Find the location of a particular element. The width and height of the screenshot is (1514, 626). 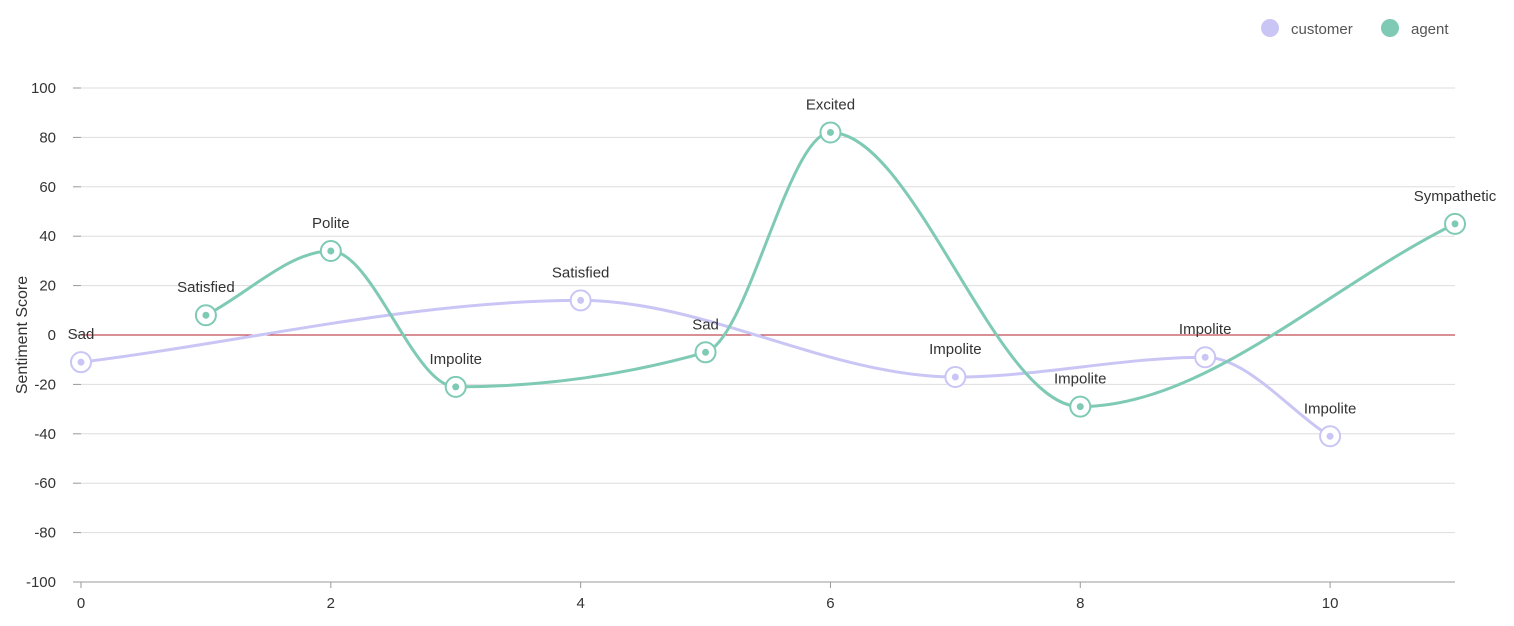

x-tick-label: 10 is located at coordinates (1330, 603).